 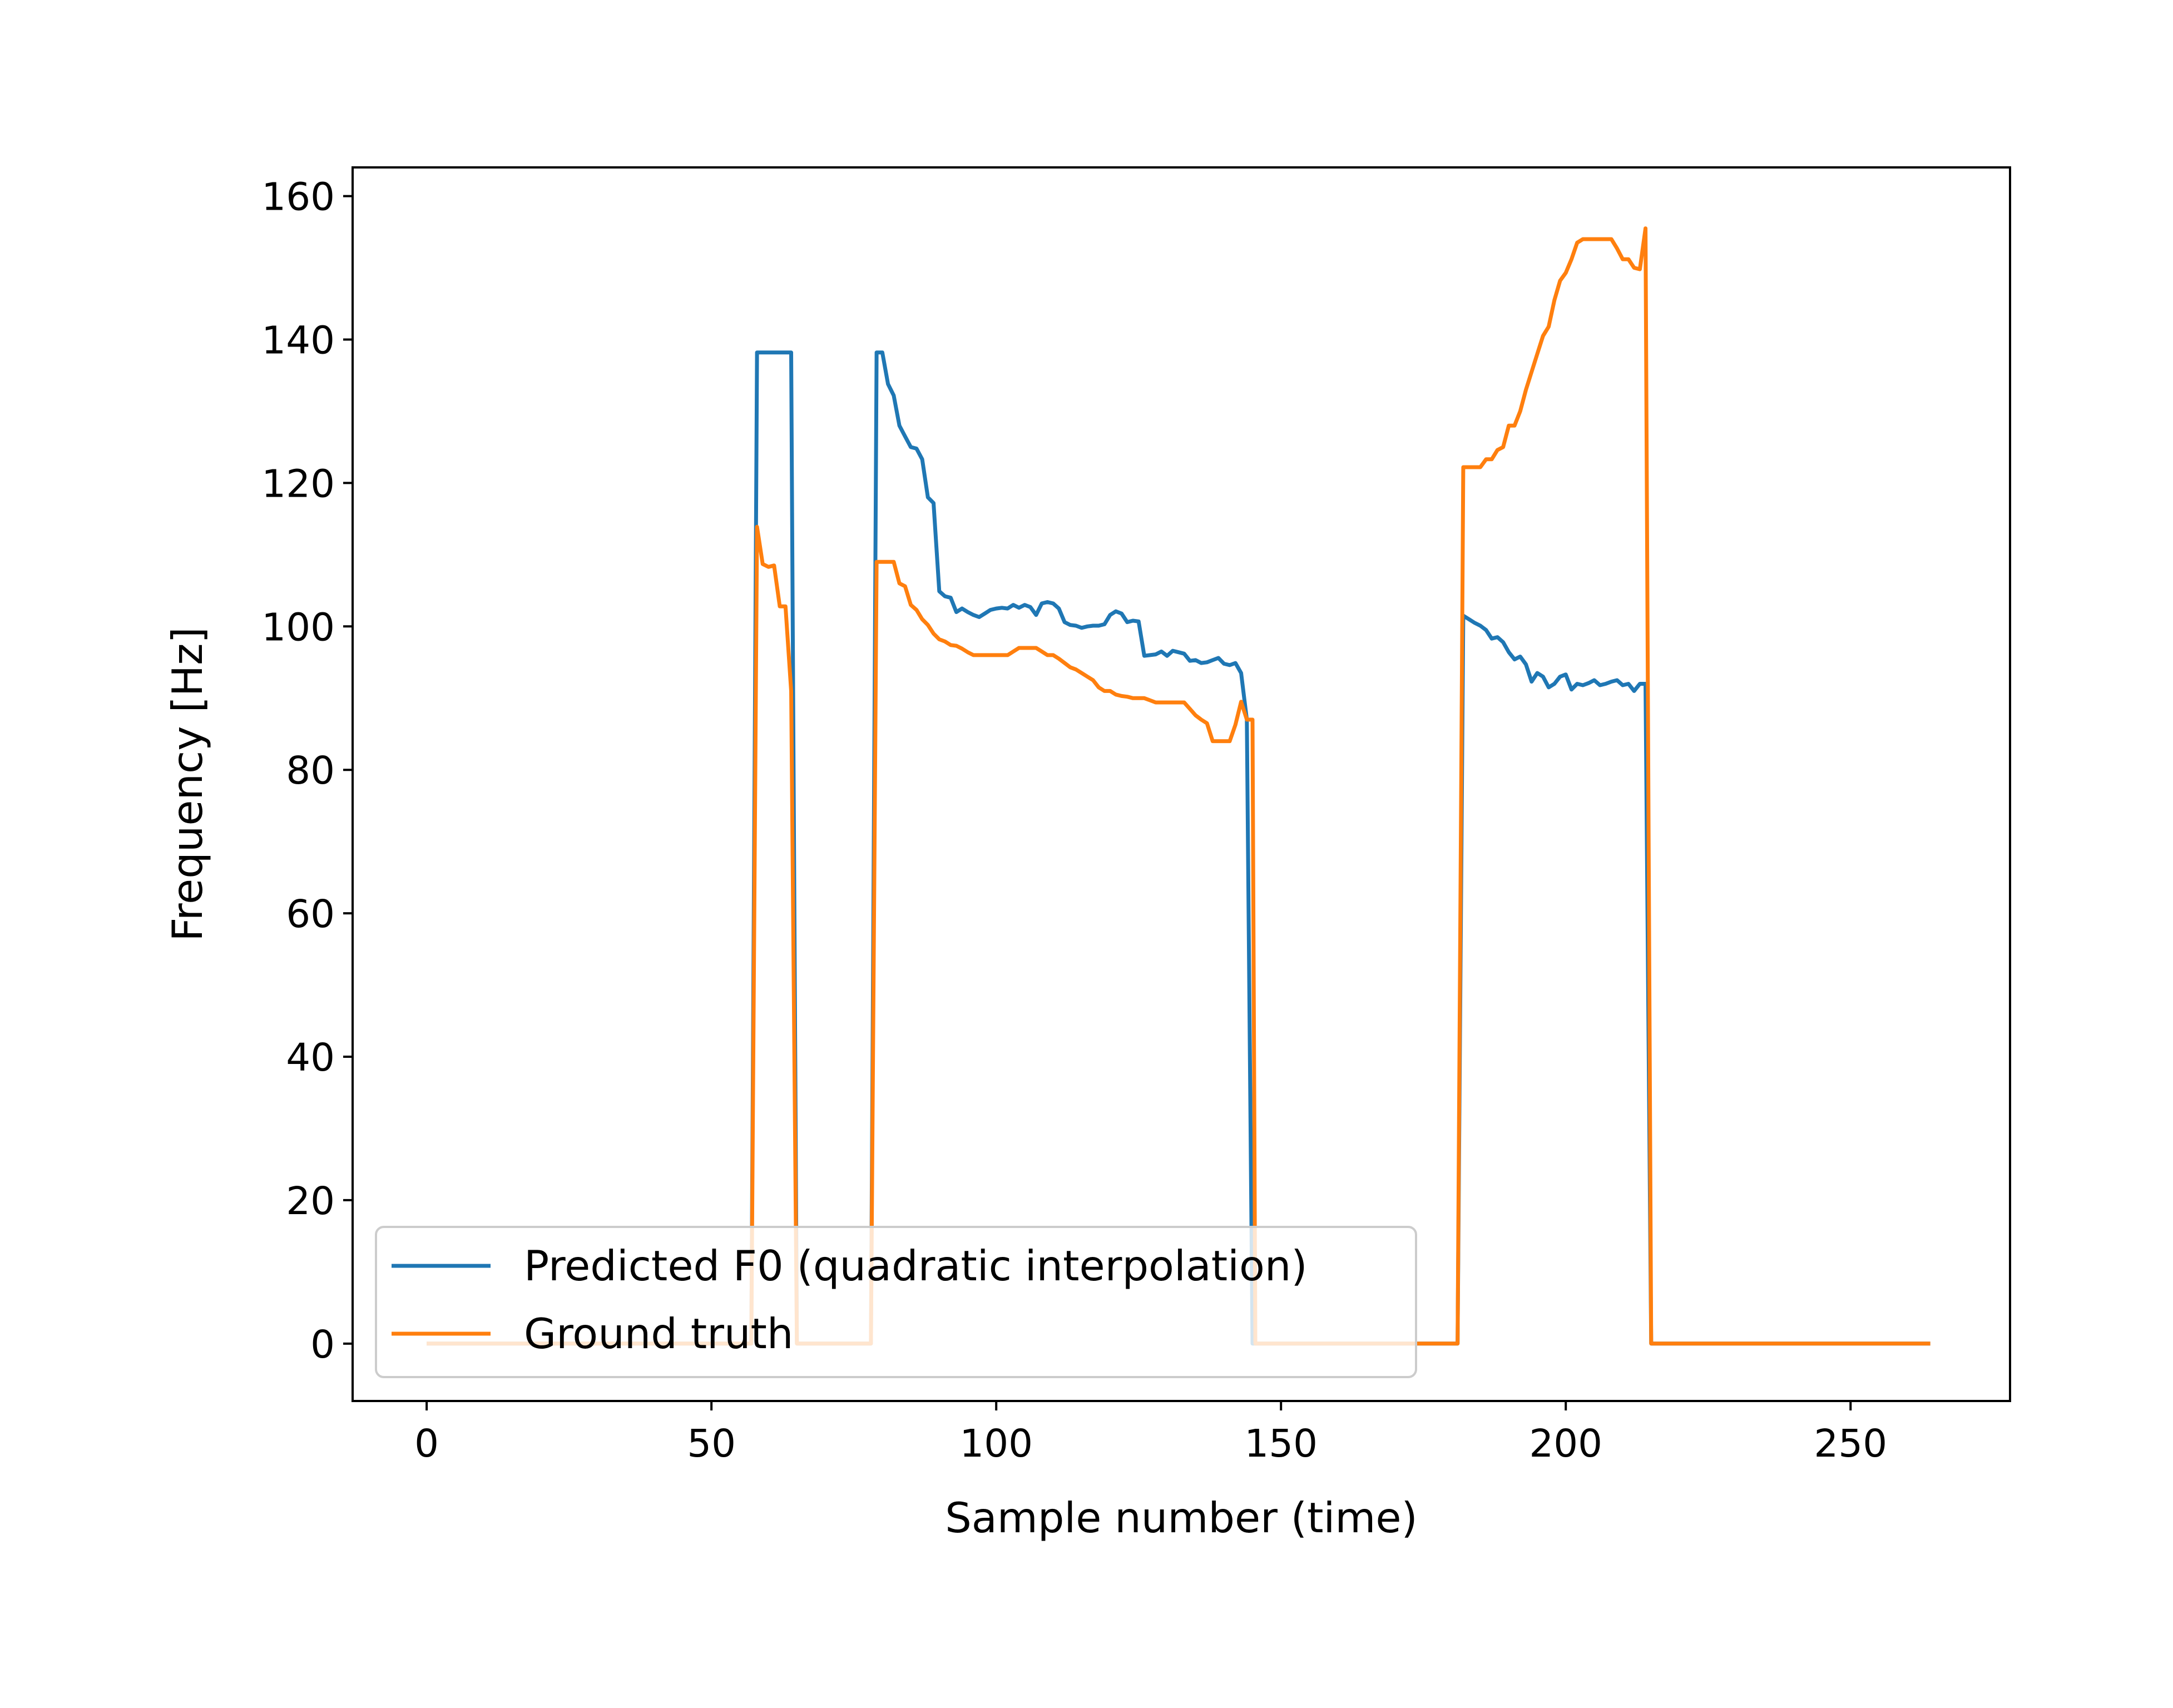 What do you see at coordinates (426, 1444) in the screenshot?
I see `x-tick-label: 0` at bounding box center [426, 1444].